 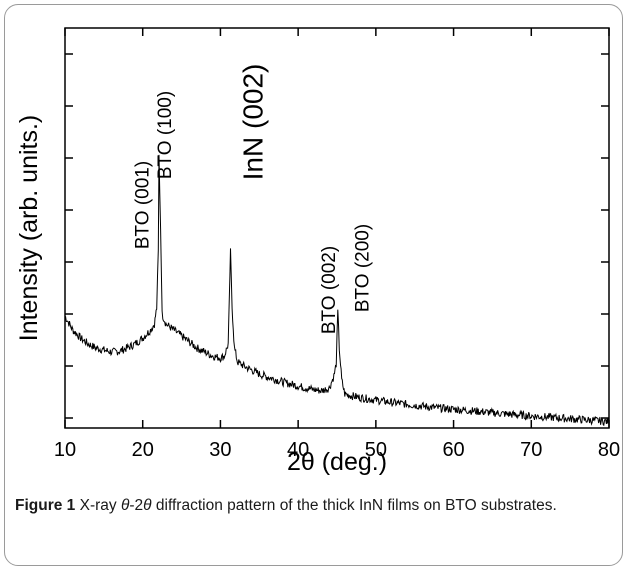 What do you see at coordinates (220, 450) in the screenshot?
I see `x-tick-label: 30` at bounding box center [220, 450].